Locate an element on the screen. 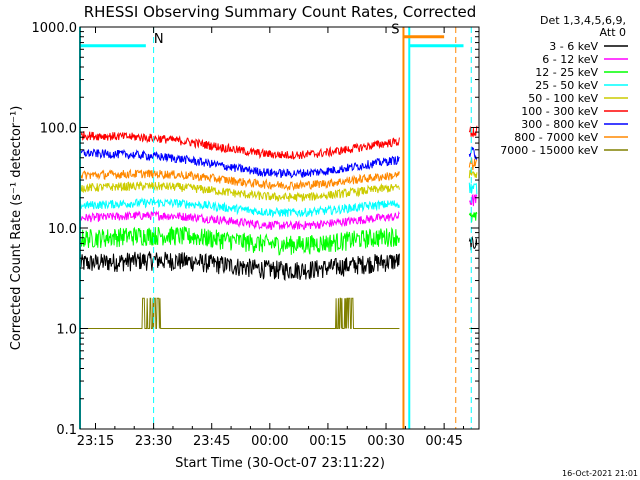  legend-entry-label: 6 - 12 keV is located at coordinates (570, 59).